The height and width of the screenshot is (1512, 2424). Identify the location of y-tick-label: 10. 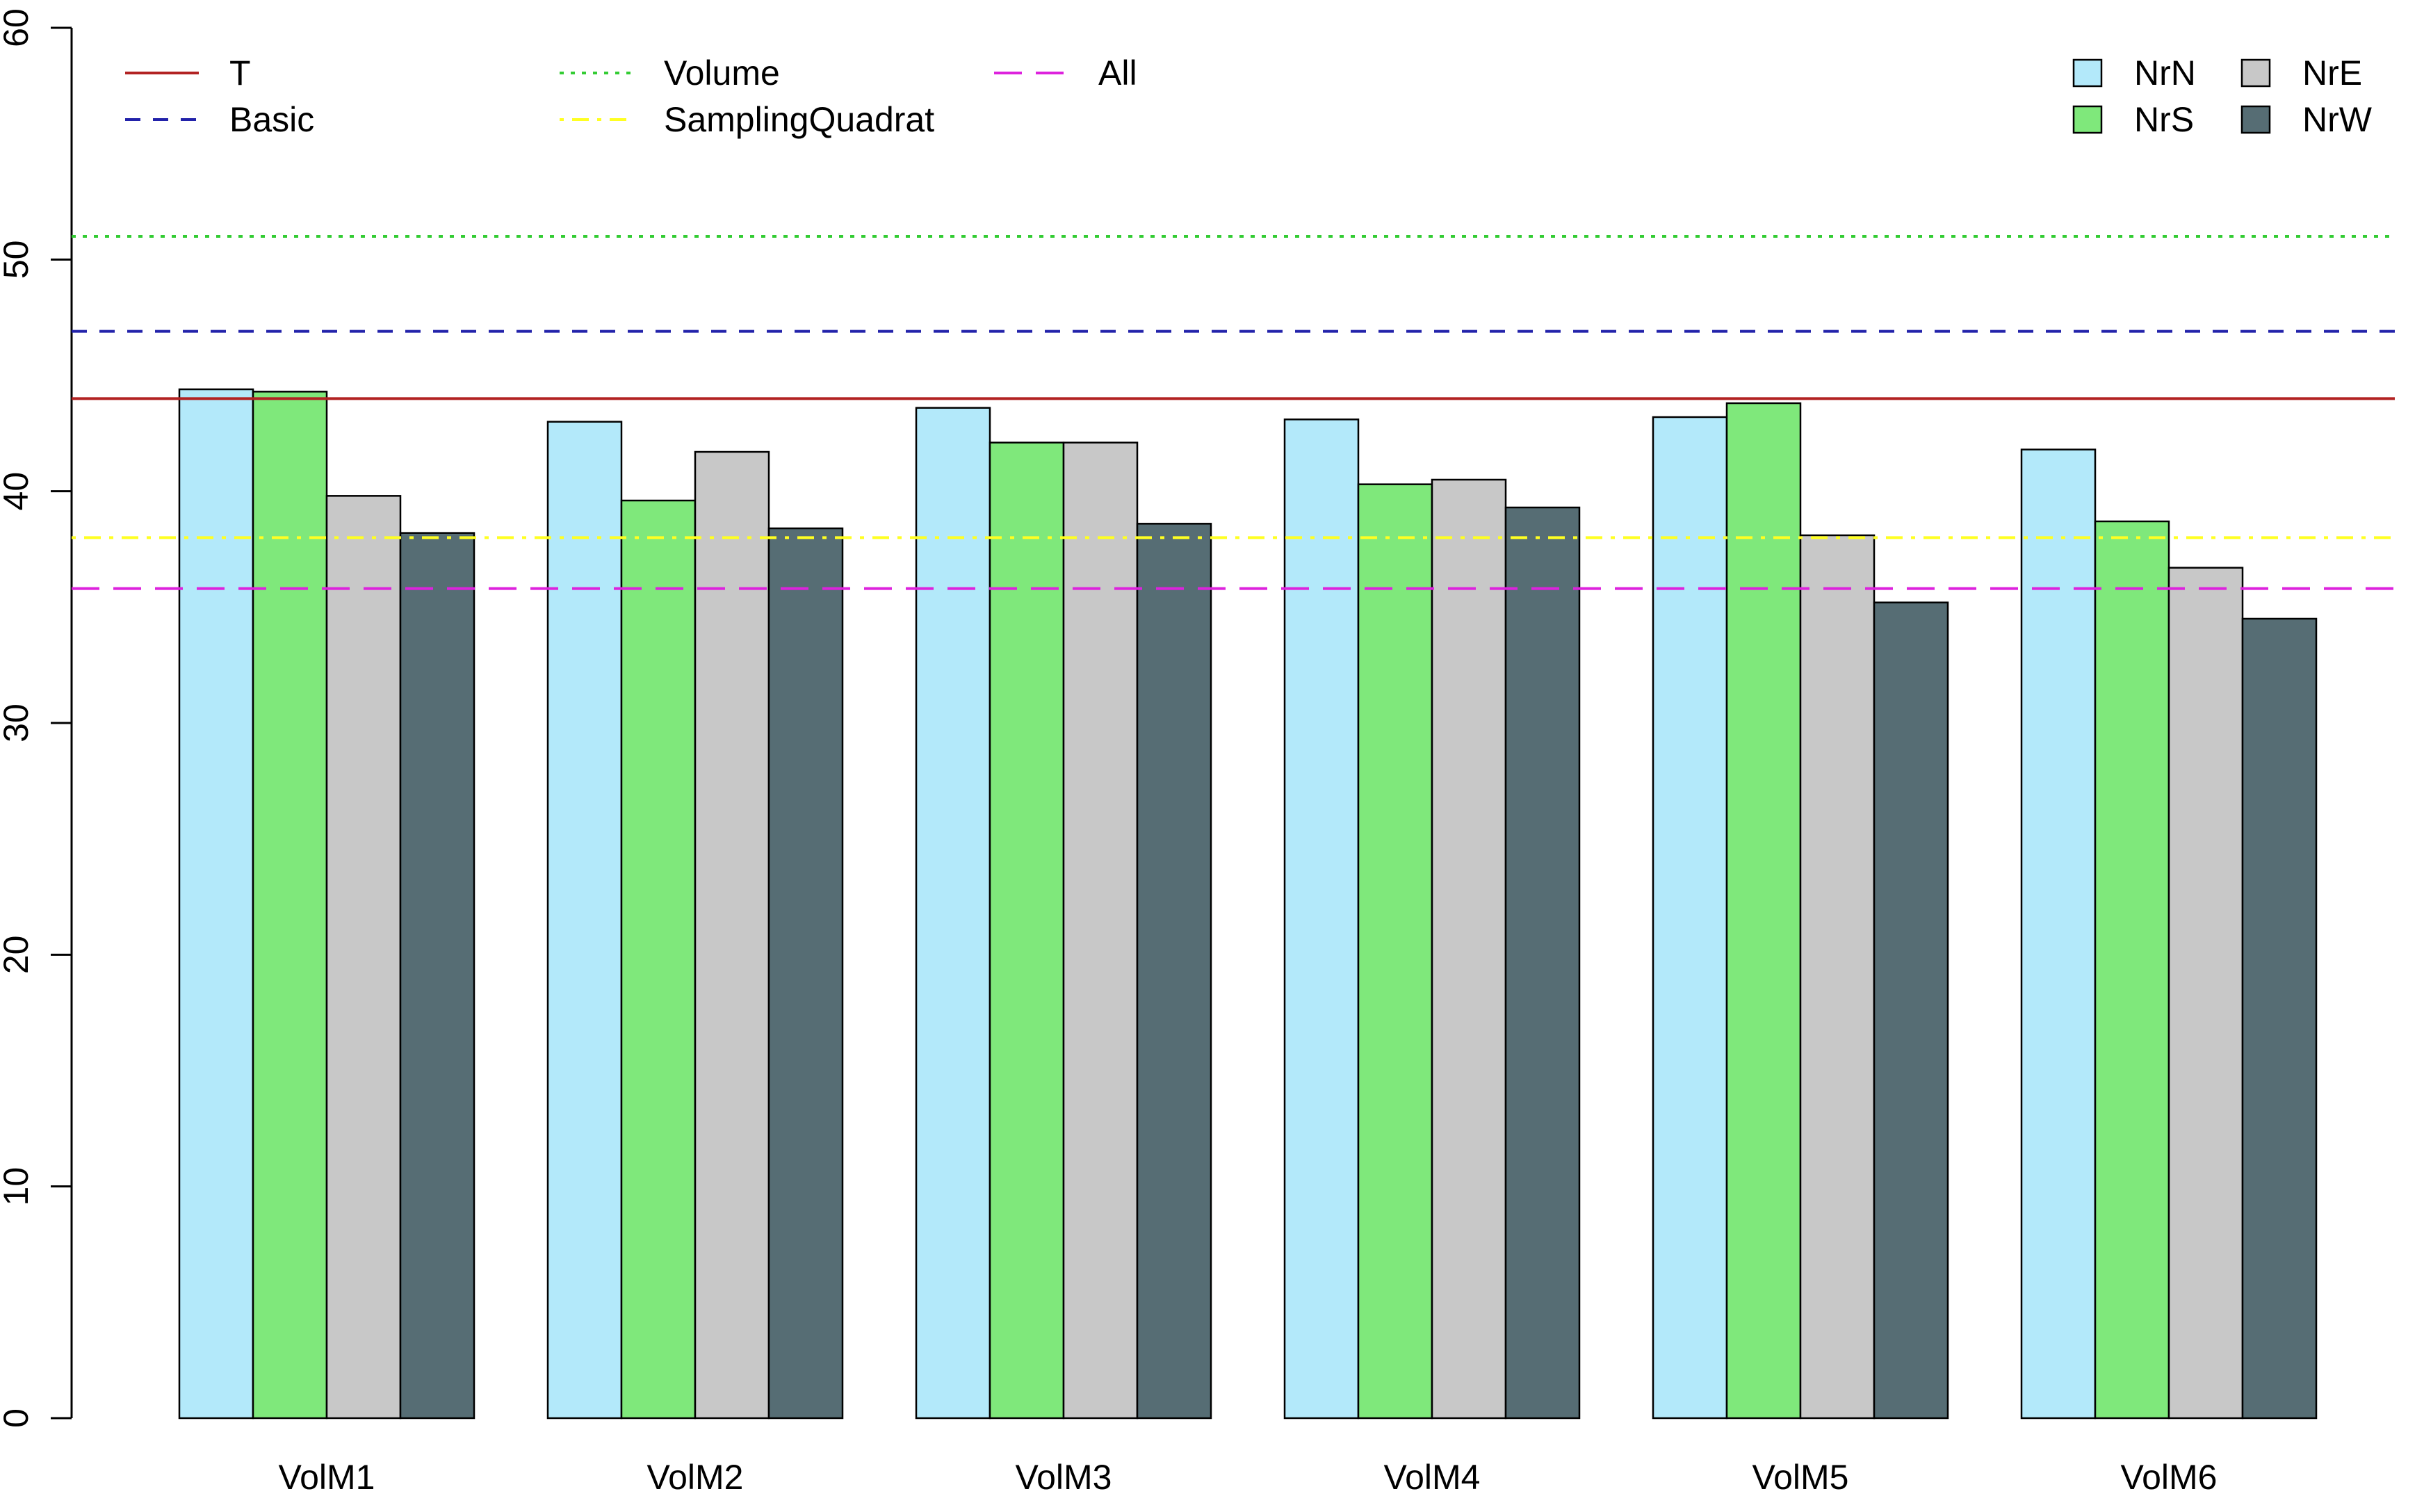
(17, 1186).